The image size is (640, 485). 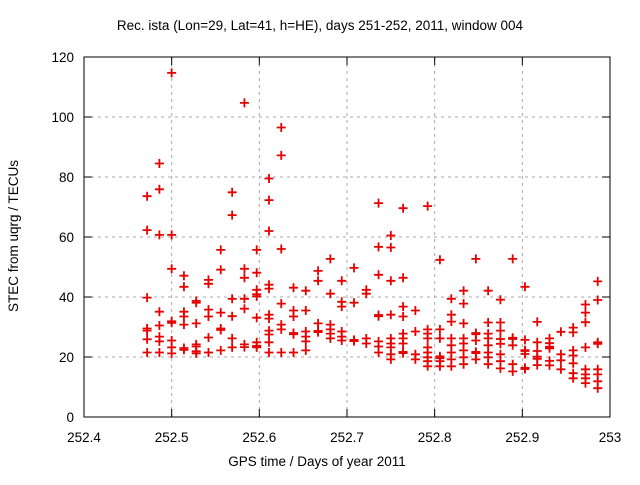 I want to click on x-tick-label: 252.4, so click(x=84, y=437).